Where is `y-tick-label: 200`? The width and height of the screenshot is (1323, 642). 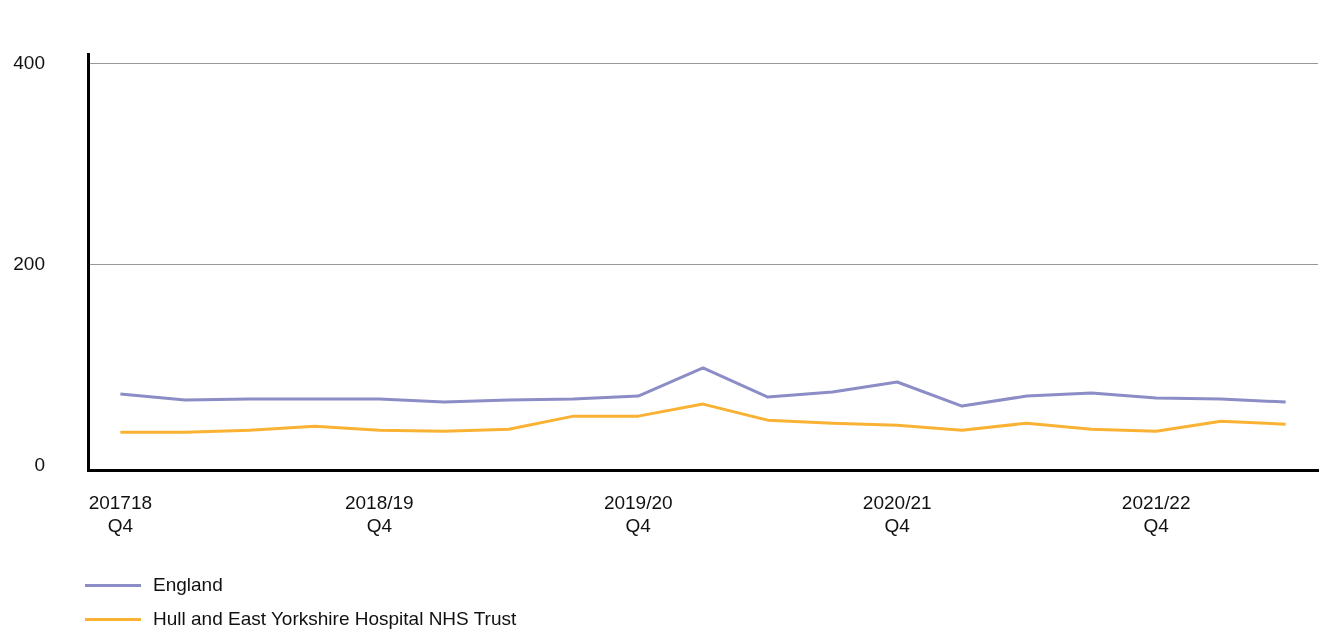
y-tick-label: 200 is located at coordinates (29, 263).